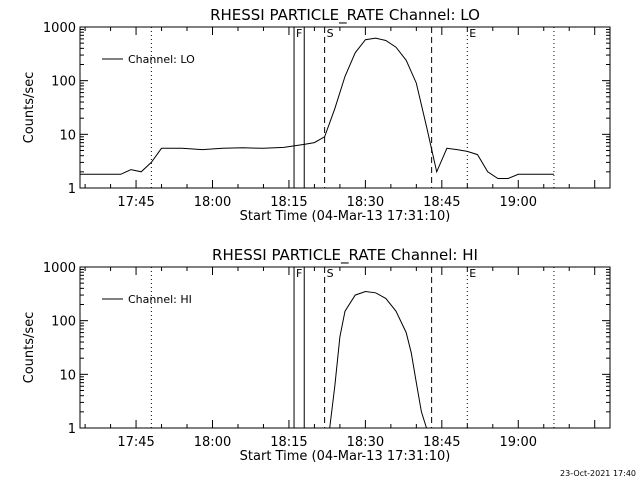 Image resolution: width=640 pixels, height=480 pixels. Describe the element at coordinates (598, 473) in the screenshot. I see `footer-timestamp: 23-Oct-2021 17:40` at that location.